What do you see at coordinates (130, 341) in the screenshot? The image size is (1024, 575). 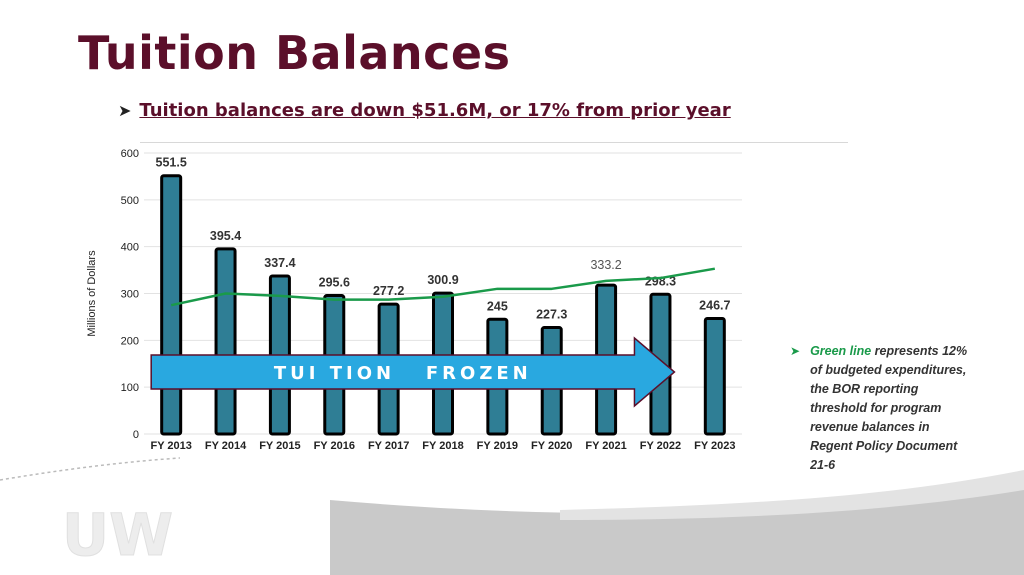 I see `y-tick-label: 200` at bounding box center [130, 341].